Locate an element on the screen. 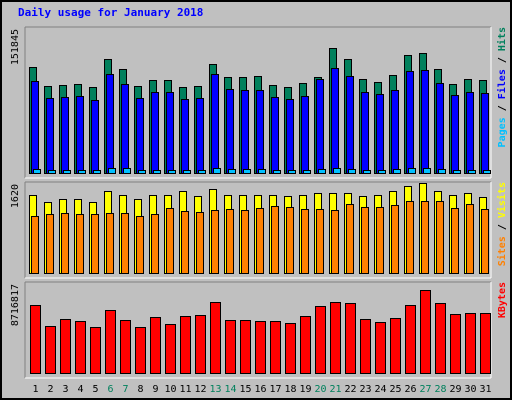 The height and width of the screenshot is (400, 512). y-max-label-visits: 1620 is located at coordinates (15, 196).